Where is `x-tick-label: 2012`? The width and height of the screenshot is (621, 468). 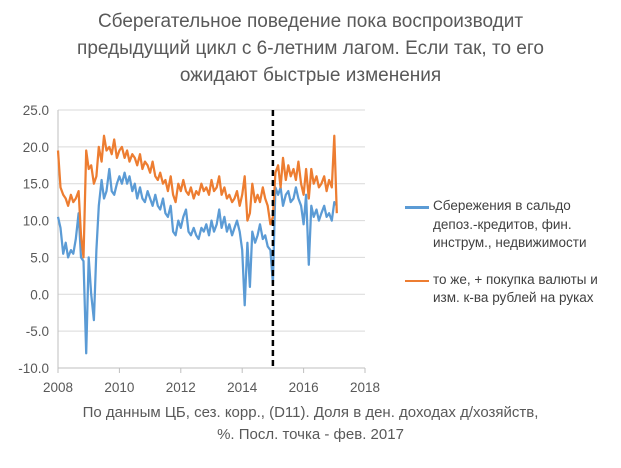 x-tick-label: 2012 is located at coordinates (181, 387).